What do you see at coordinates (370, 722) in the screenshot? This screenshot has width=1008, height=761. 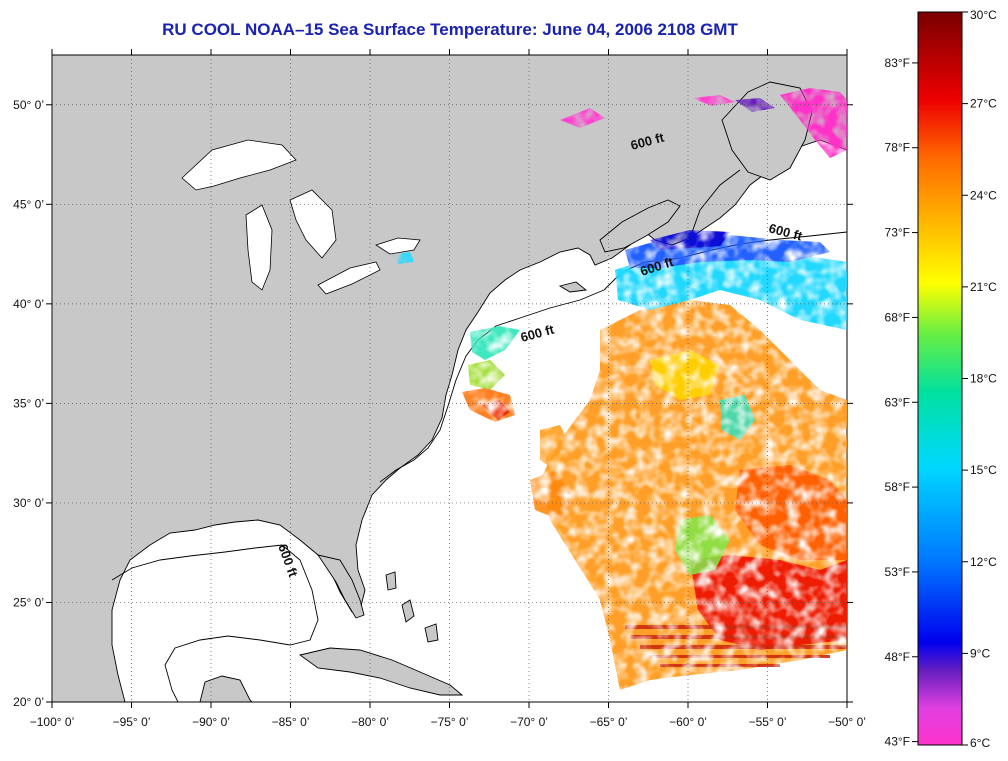 I see `lon-tick-label: −80° 0’` at bounding box center [370, 722].